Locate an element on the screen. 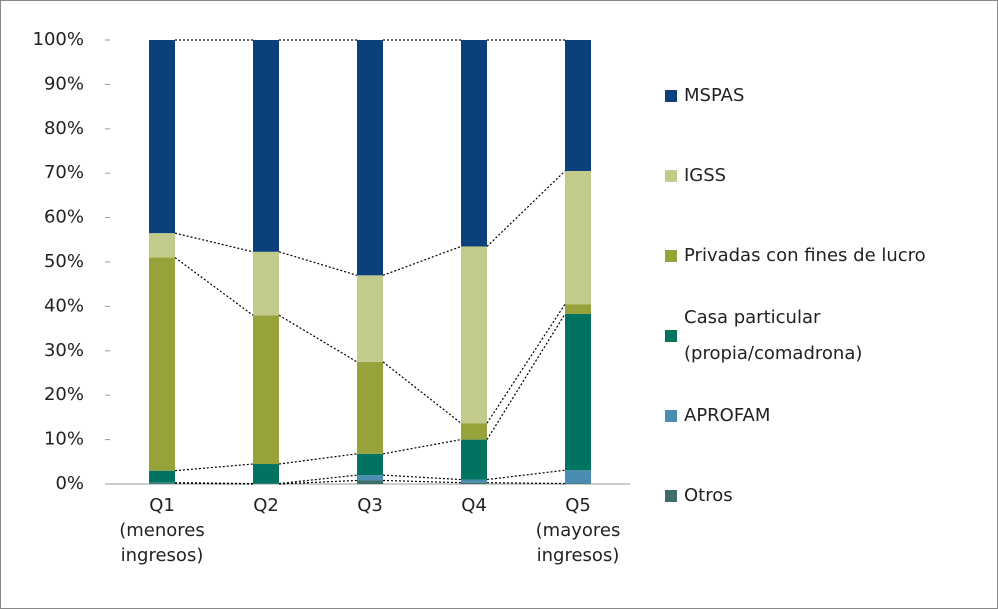 The width and height of the screenshot is (998, 609). x-tick-label: Q4 is located at coordinates (474, 505).